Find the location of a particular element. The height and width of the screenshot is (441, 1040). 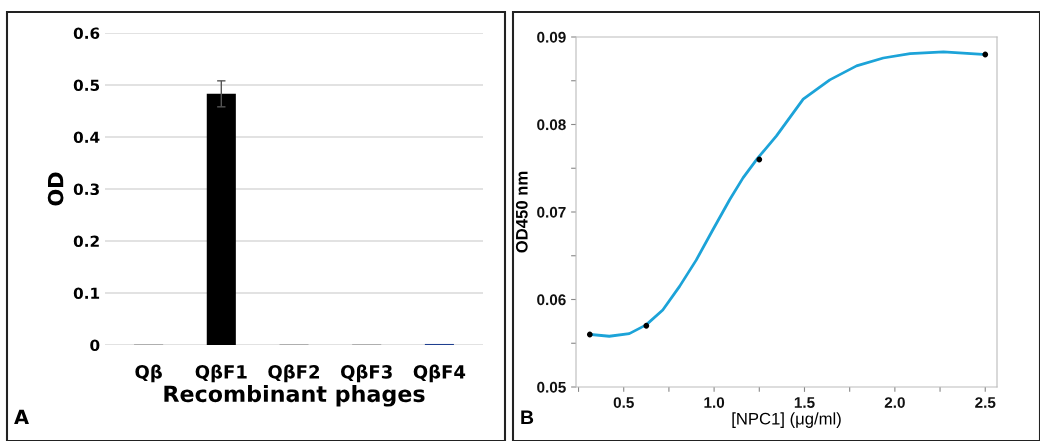

text: A is located at coordinates (21, 416).